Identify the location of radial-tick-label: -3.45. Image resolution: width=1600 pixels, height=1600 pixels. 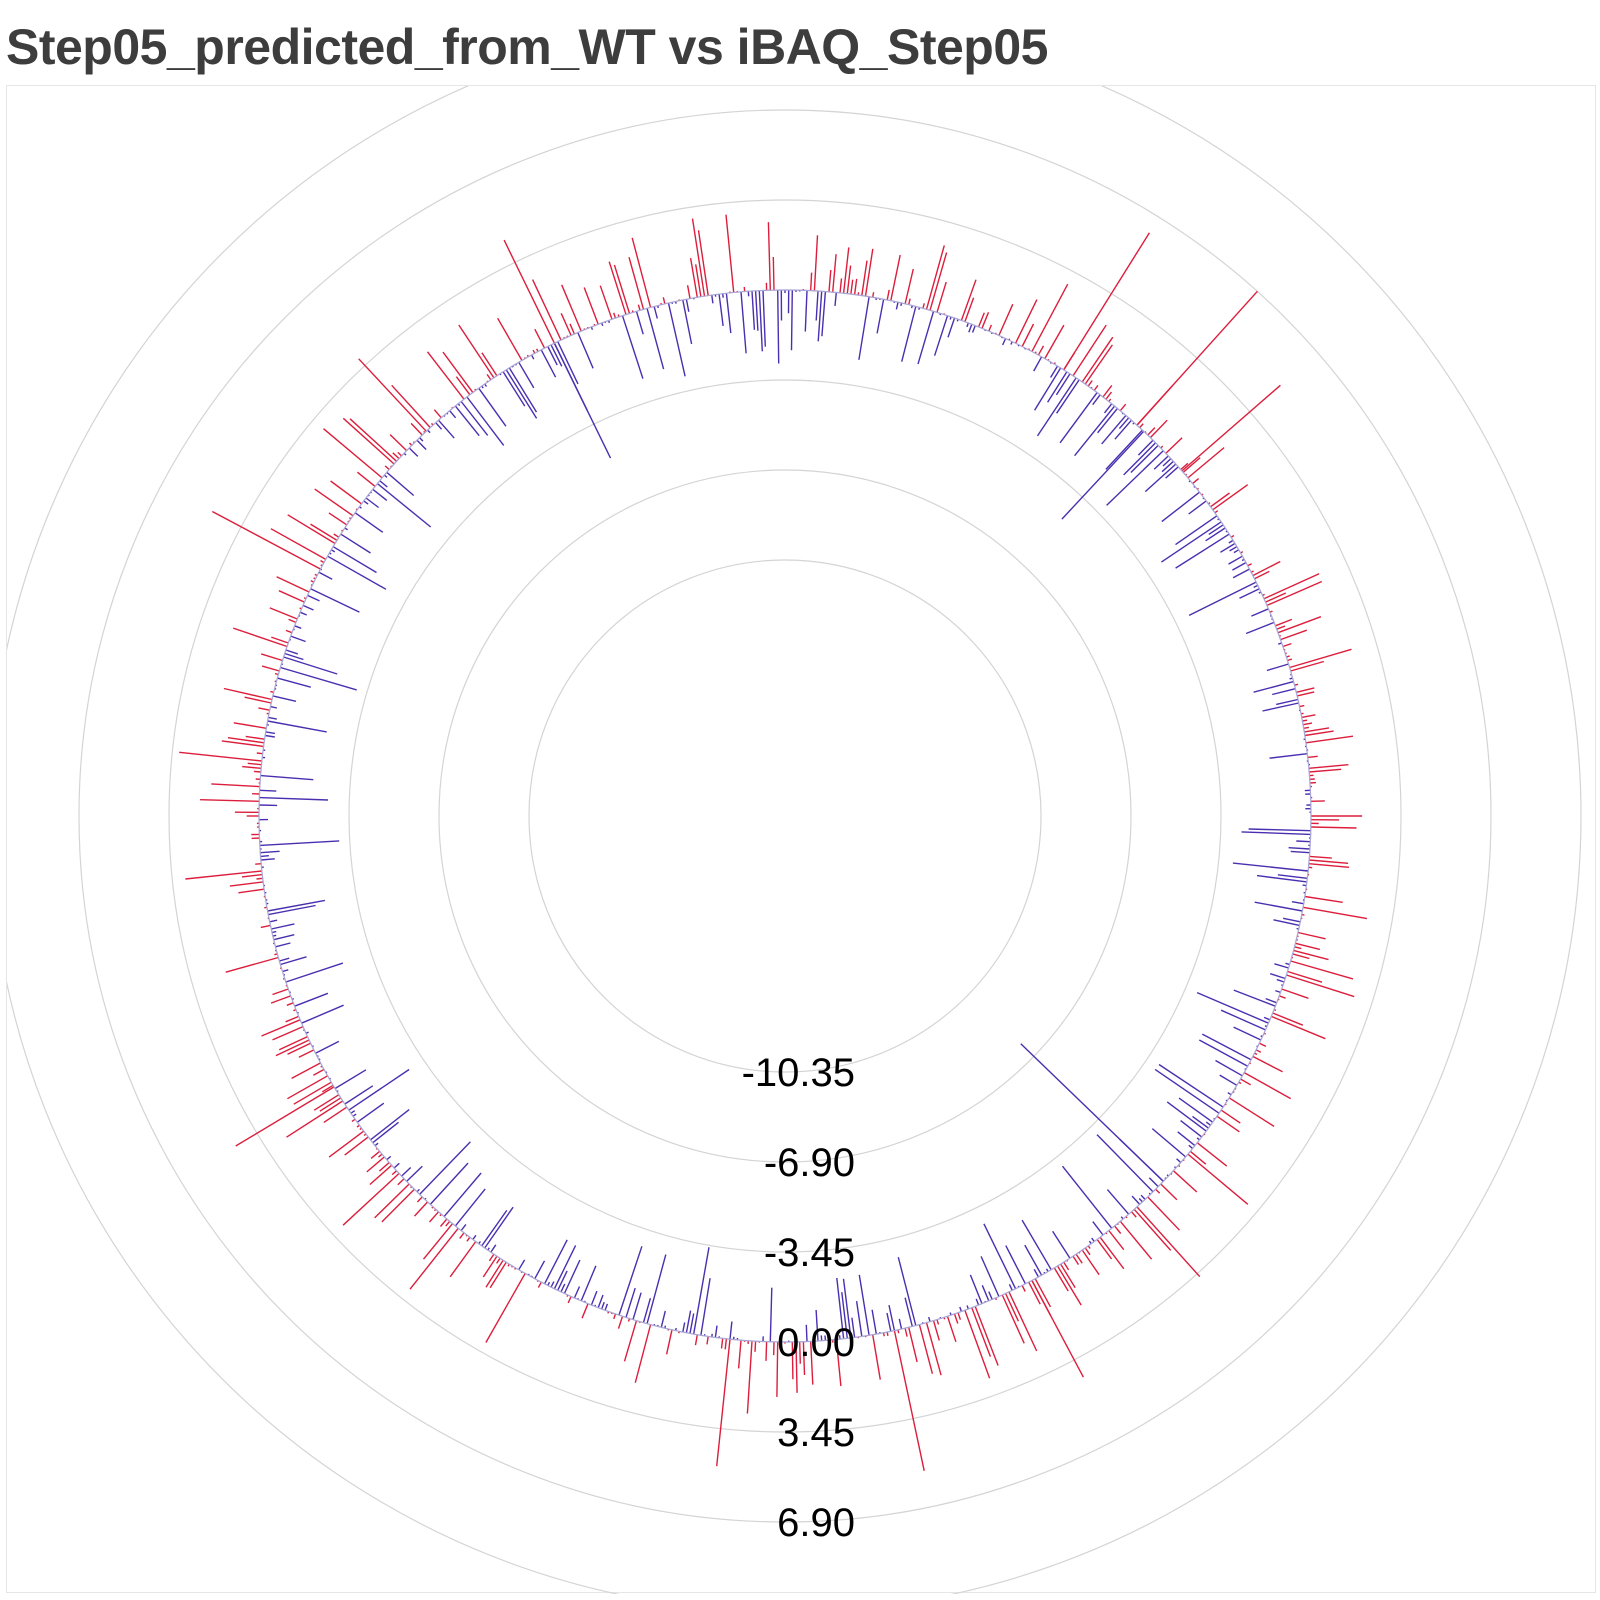
(809, 1253).